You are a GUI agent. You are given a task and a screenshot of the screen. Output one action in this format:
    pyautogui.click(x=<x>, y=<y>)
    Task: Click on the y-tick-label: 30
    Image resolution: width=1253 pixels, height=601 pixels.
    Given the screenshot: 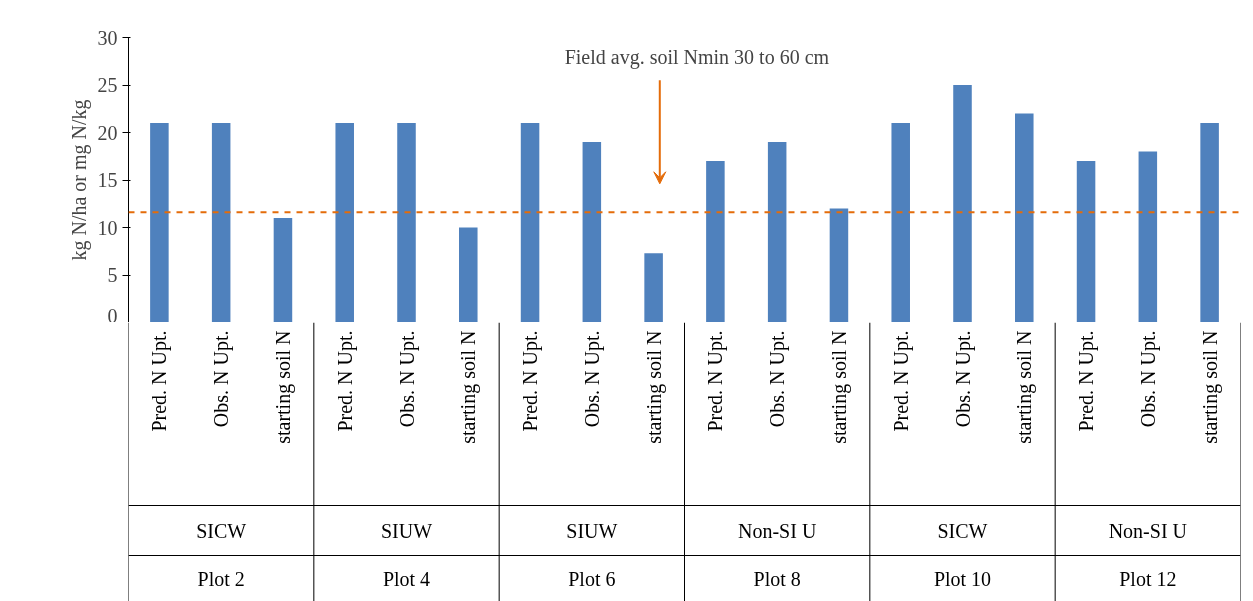 What is the action you would take?
    pyautogui.click(x=107, y=37)
    